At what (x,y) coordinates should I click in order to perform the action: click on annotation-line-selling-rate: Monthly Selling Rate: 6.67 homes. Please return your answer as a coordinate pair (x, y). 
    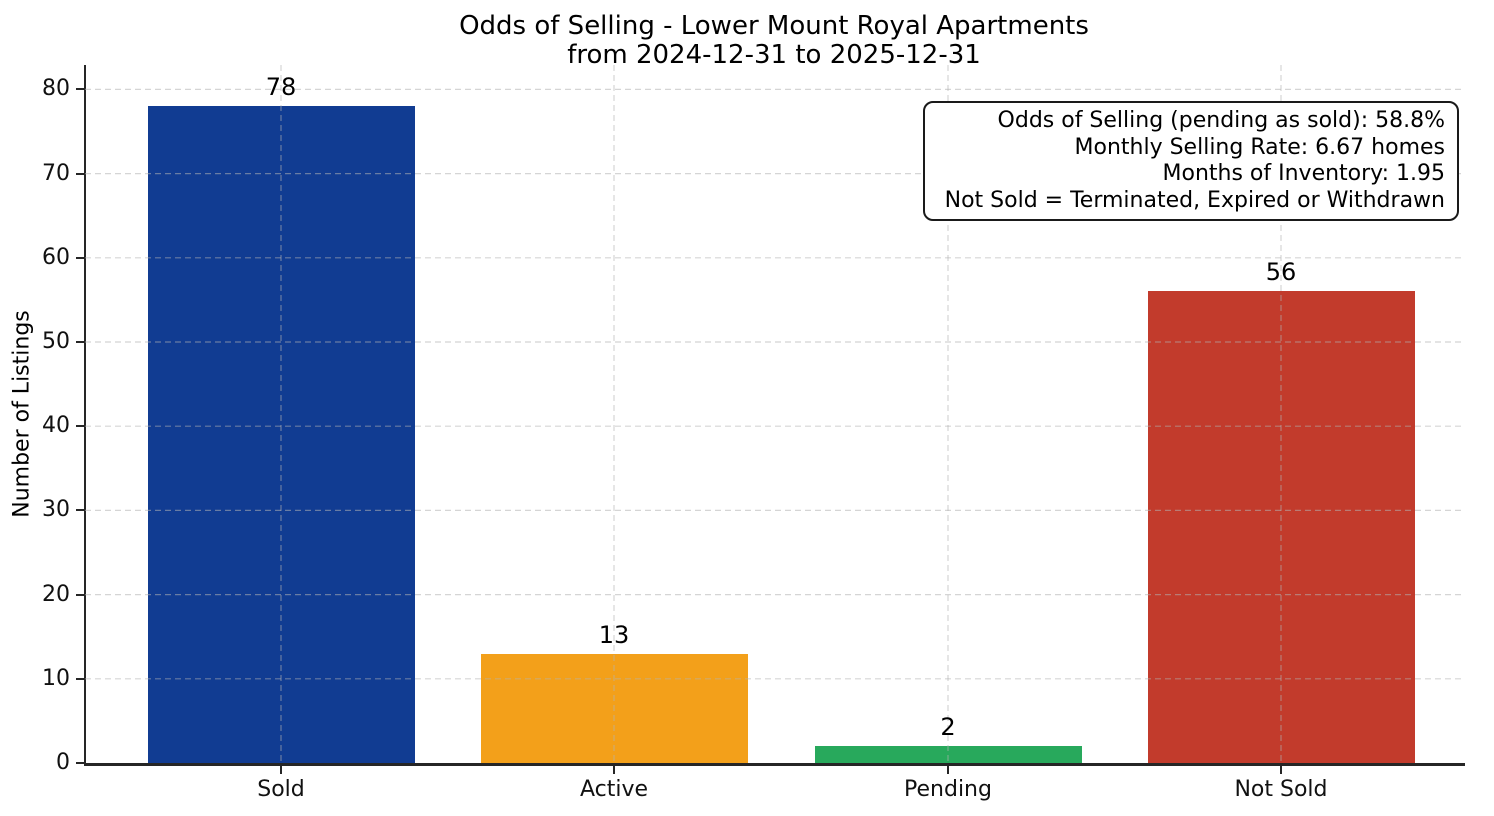
    Looking at the image, I should click on (1259, 147).